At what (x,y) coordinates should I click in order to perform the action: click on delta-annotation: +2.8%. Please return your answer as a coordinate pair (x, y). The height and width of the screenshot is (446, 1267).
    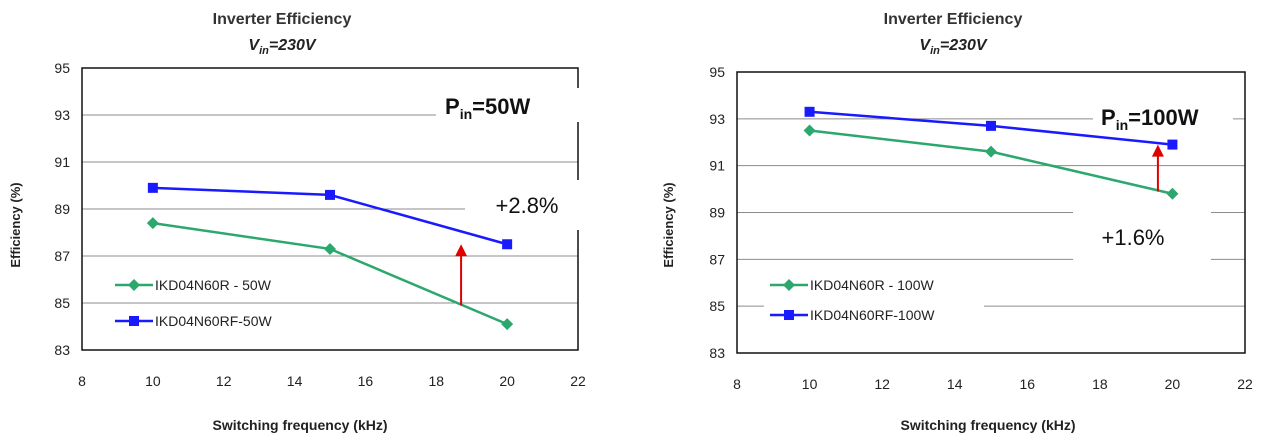
    Looking at the image, I should click on (527, 205).